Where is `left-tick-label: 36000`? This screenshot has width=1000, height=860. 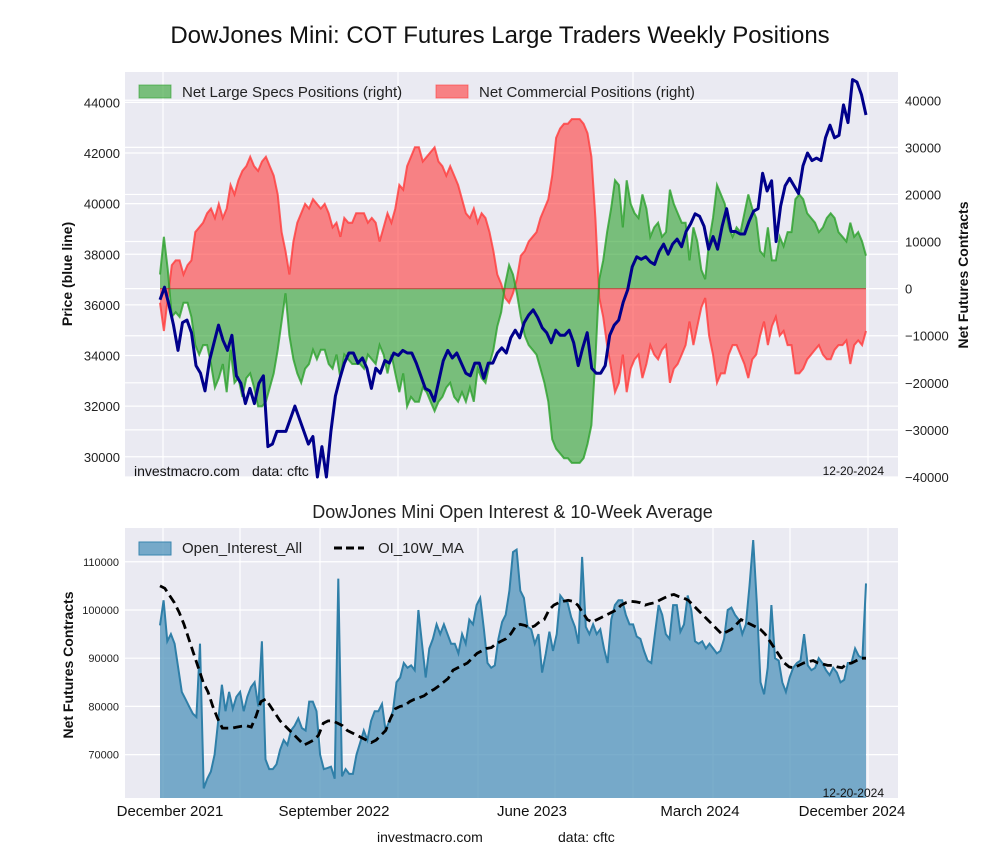 left-tick-label: 36000 is located at coordinates (102, 305).